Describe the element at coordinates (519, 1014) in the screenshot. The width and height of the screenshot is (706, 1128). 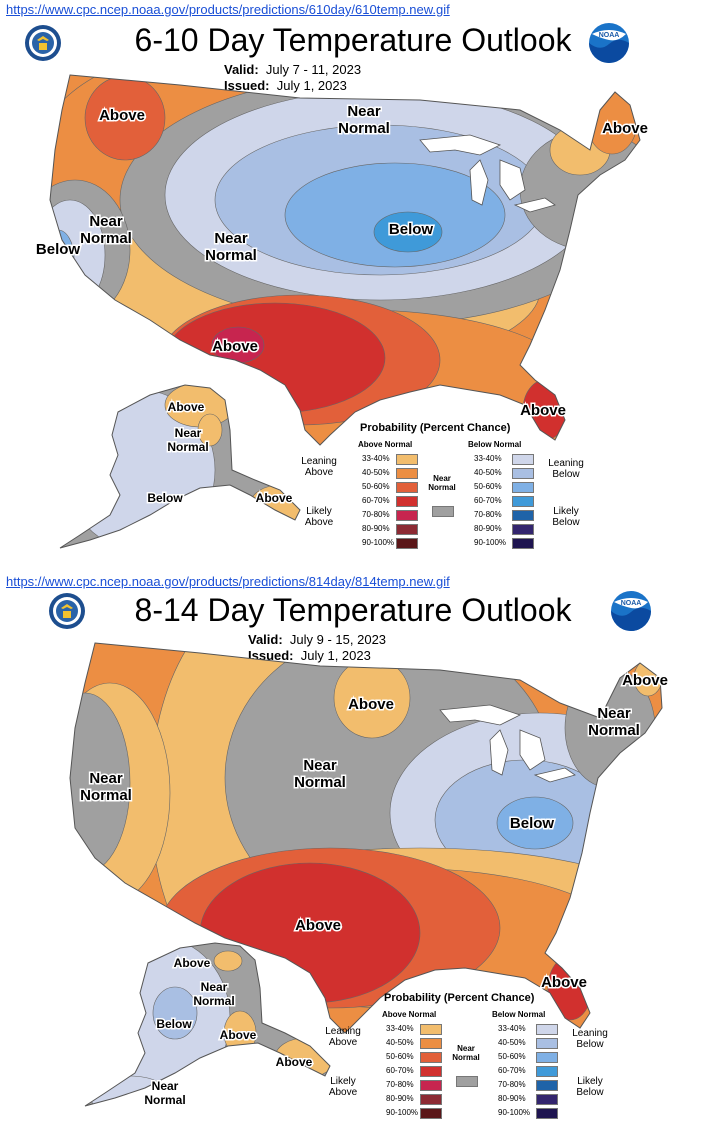
I see `legend-below-head: Below Normal` at that location.